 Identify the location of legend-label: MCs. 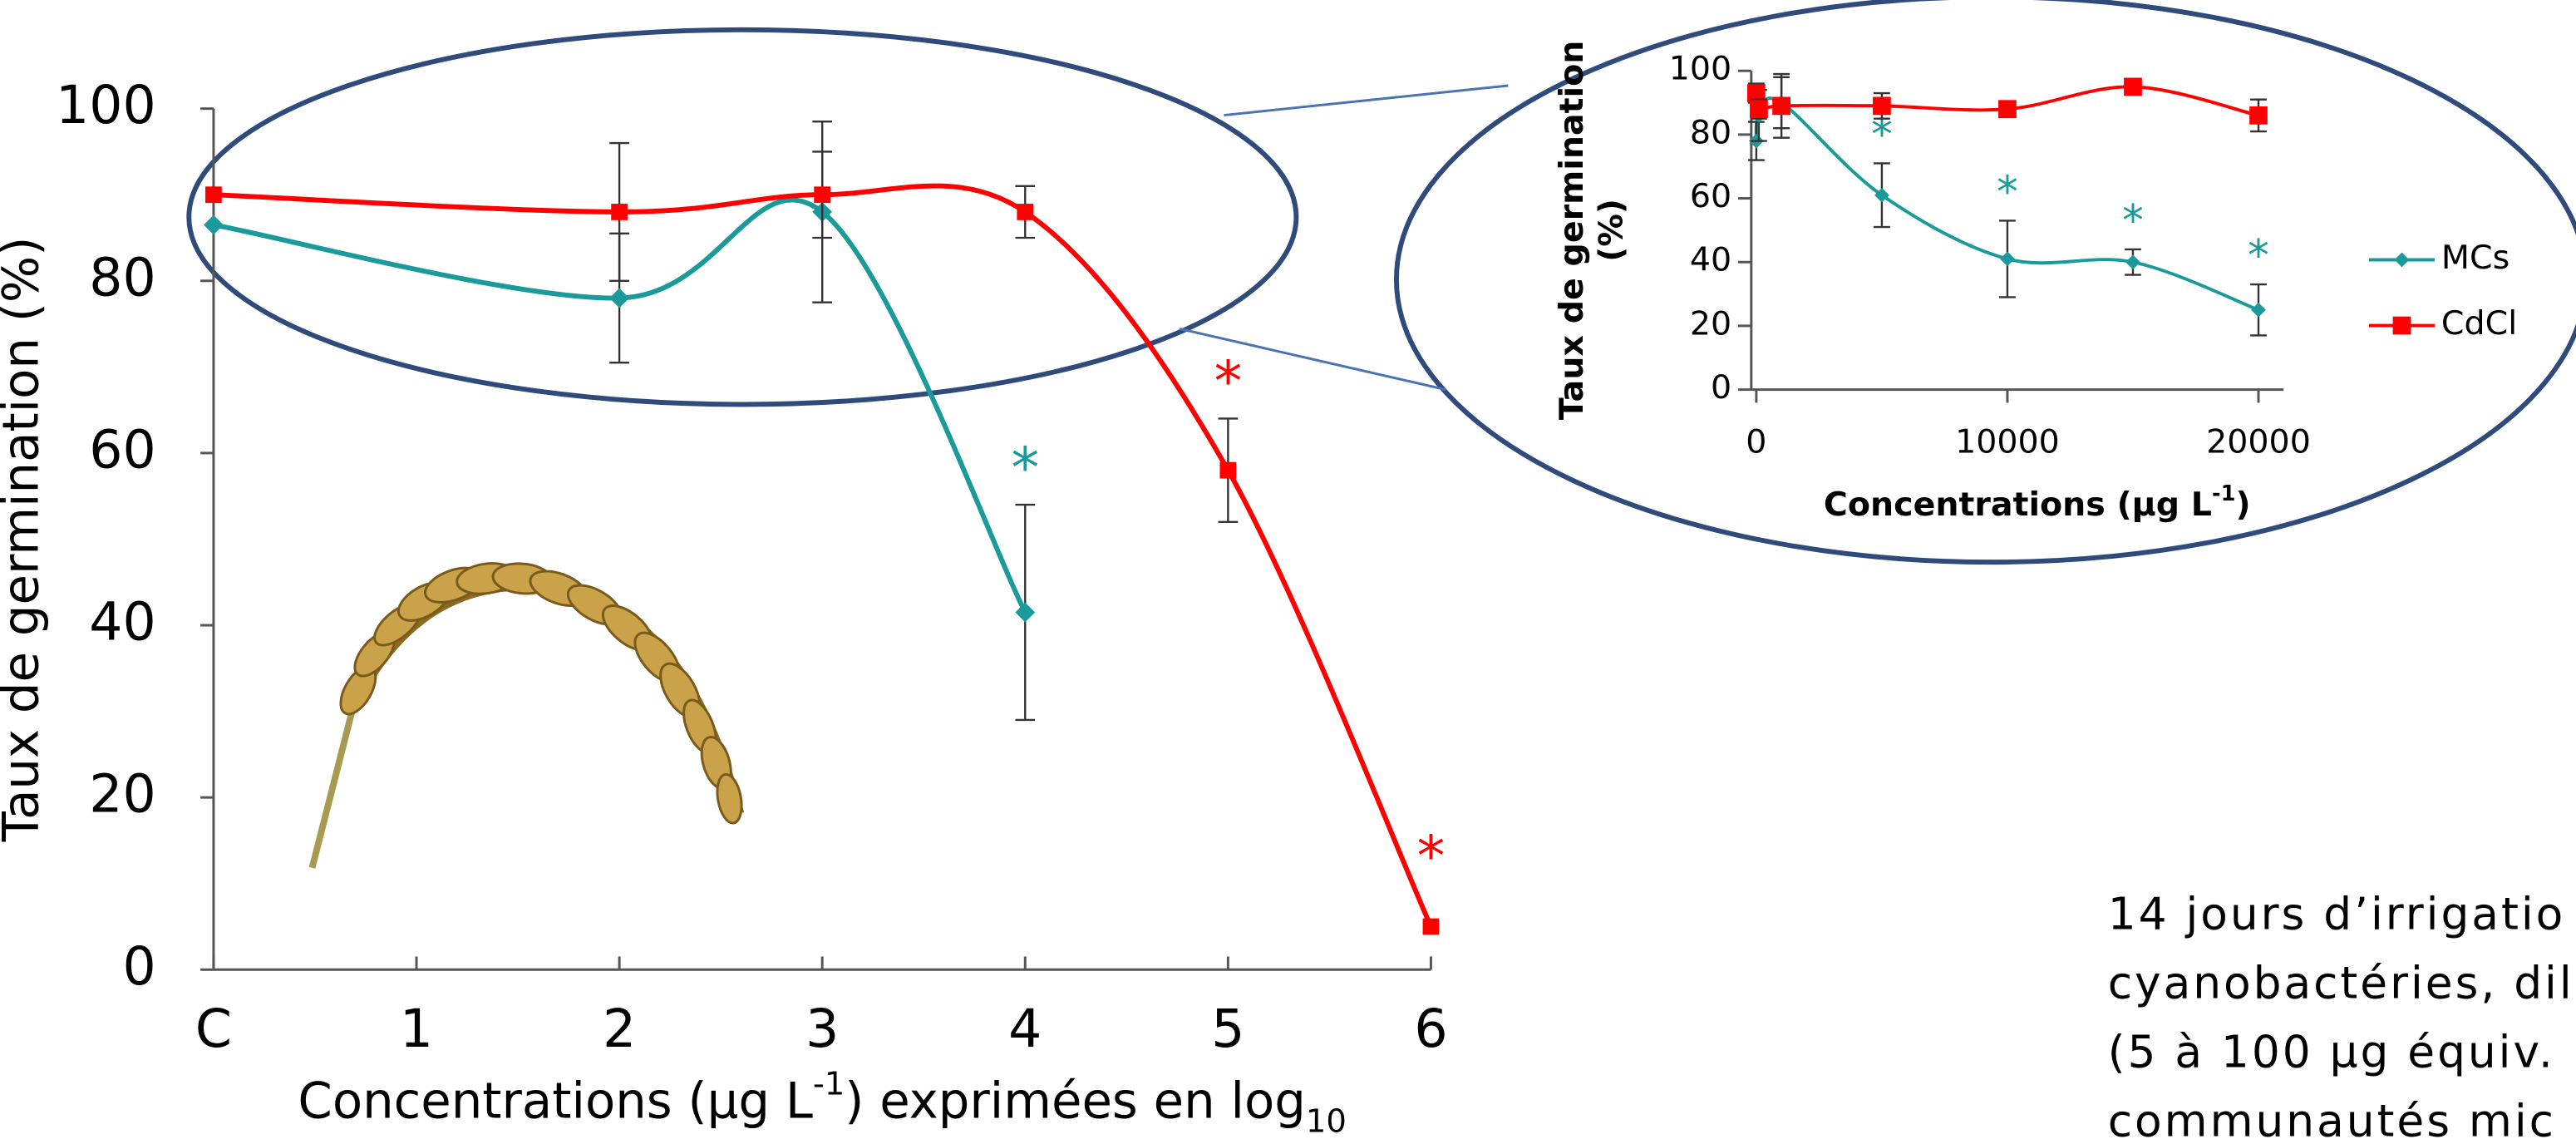
(2475, 258).